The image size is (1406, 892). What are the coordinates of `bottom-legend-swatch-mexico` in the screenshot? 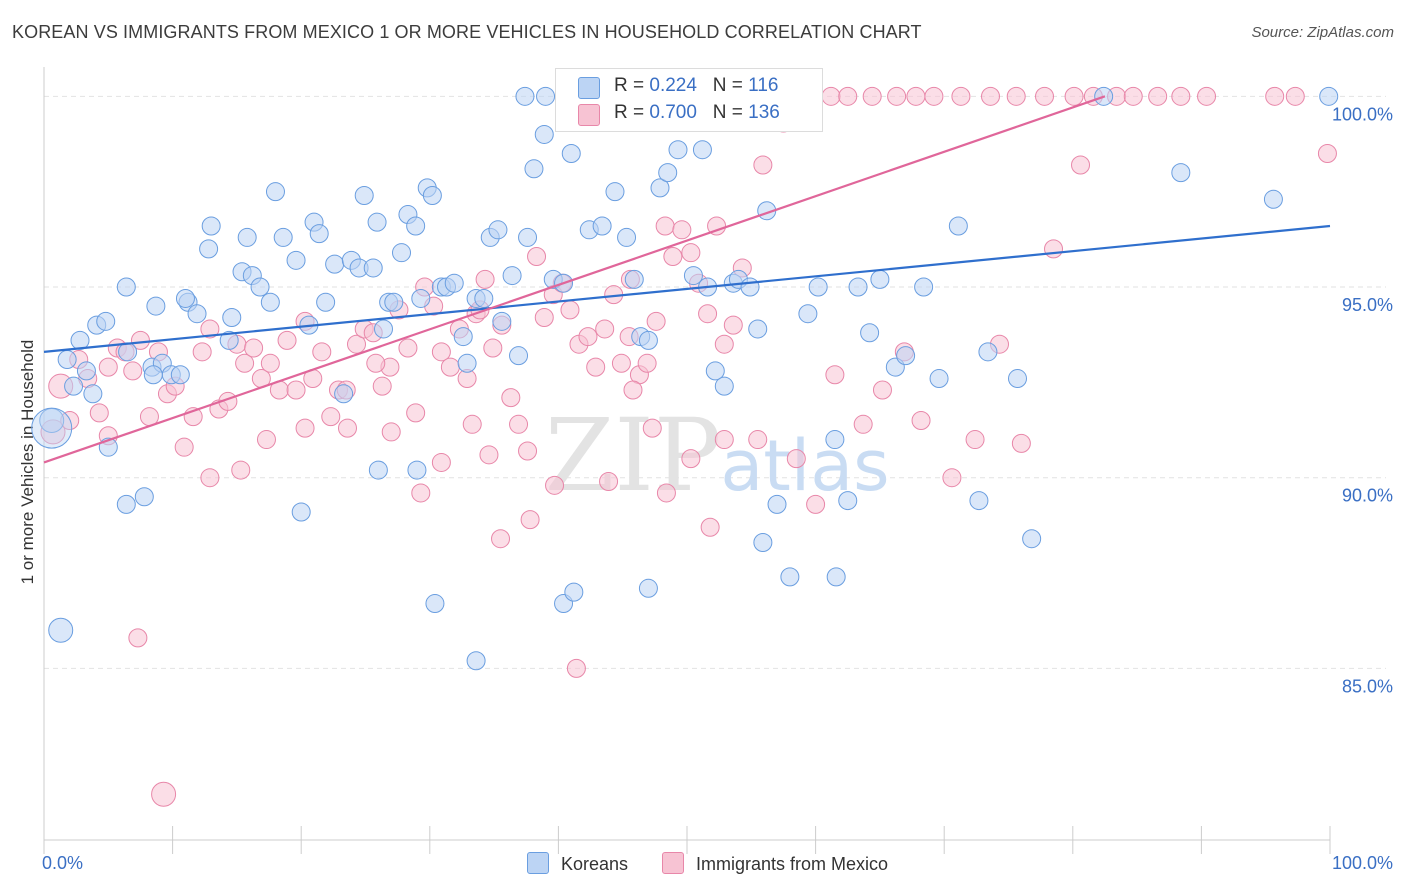 It's located at (673, 863).